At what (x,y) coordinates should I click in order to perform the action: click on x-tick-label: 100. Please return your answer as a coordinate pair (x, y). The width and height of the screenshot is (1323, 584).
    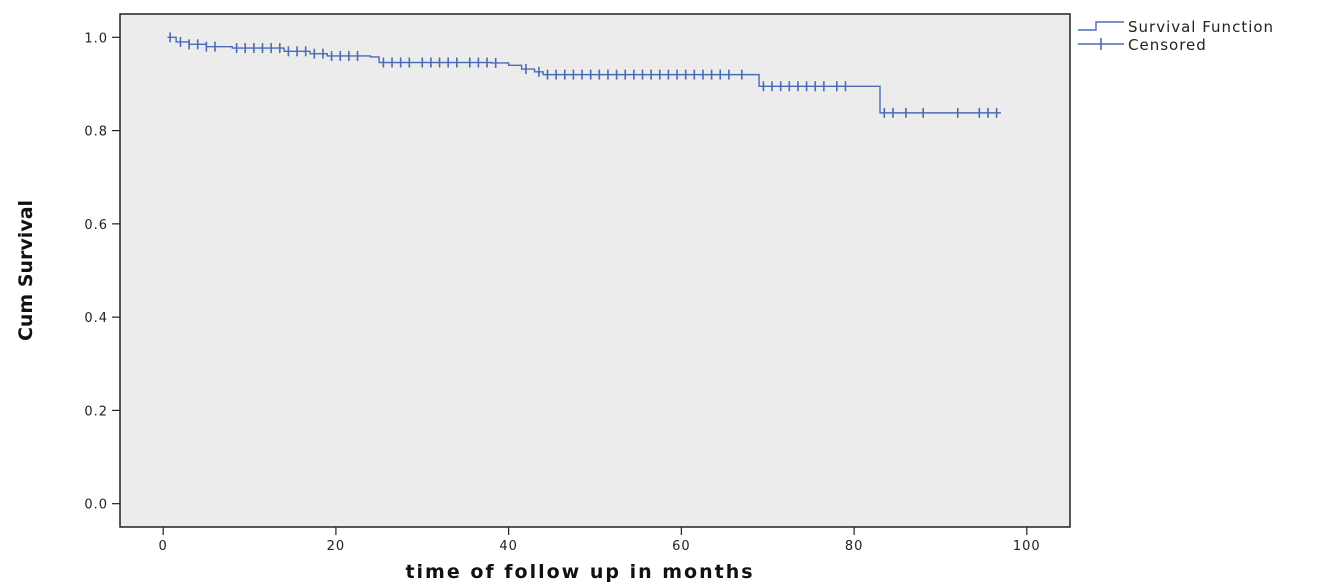
    Looking at the image, I should click on (1027, 546).